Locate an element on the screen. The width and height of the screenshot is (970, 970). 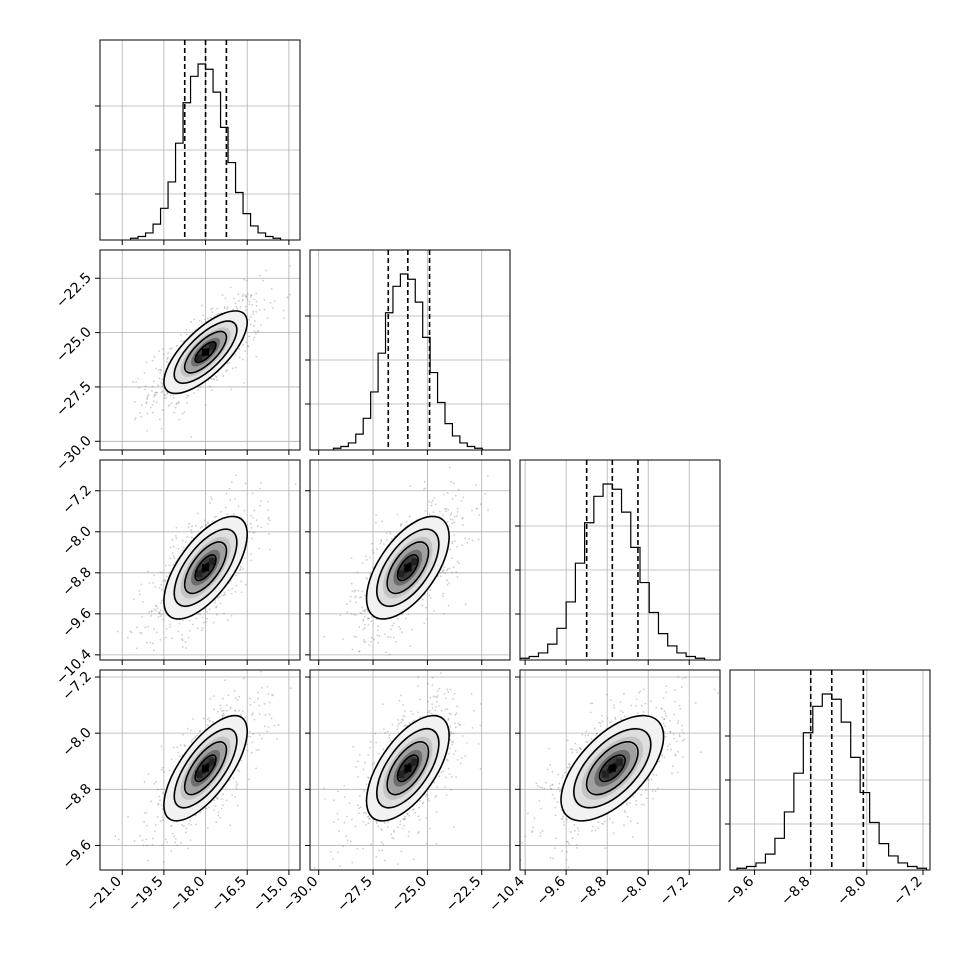
y-tick-label: −8.8 is located at coordinates (76, 581).